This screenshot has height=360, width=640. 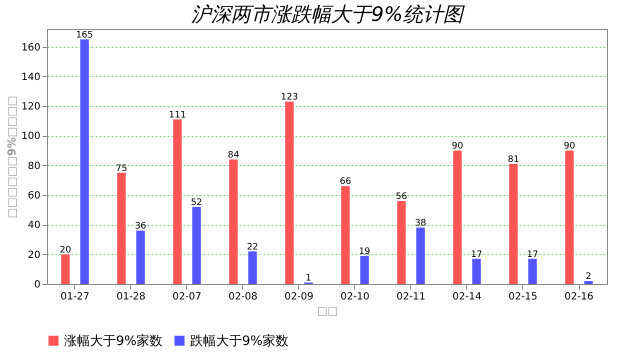 I want to click on x-tick-label: 01-27, so click(x=75, y=297).